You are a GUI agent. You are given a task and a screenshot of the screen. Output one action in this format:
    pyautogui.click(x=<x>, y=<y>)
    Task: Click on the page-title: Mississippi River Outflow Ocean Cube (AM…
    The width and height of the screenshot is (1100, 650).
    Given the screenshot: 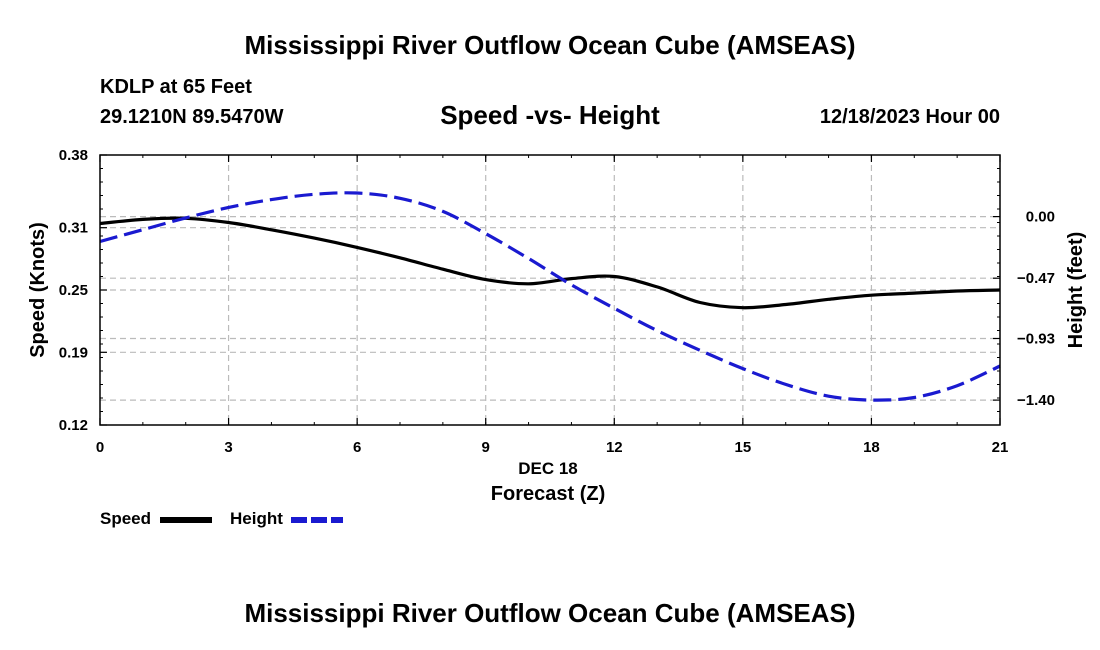 What is the action you would take?
    pyautogui.click(x=550, y=45)
    